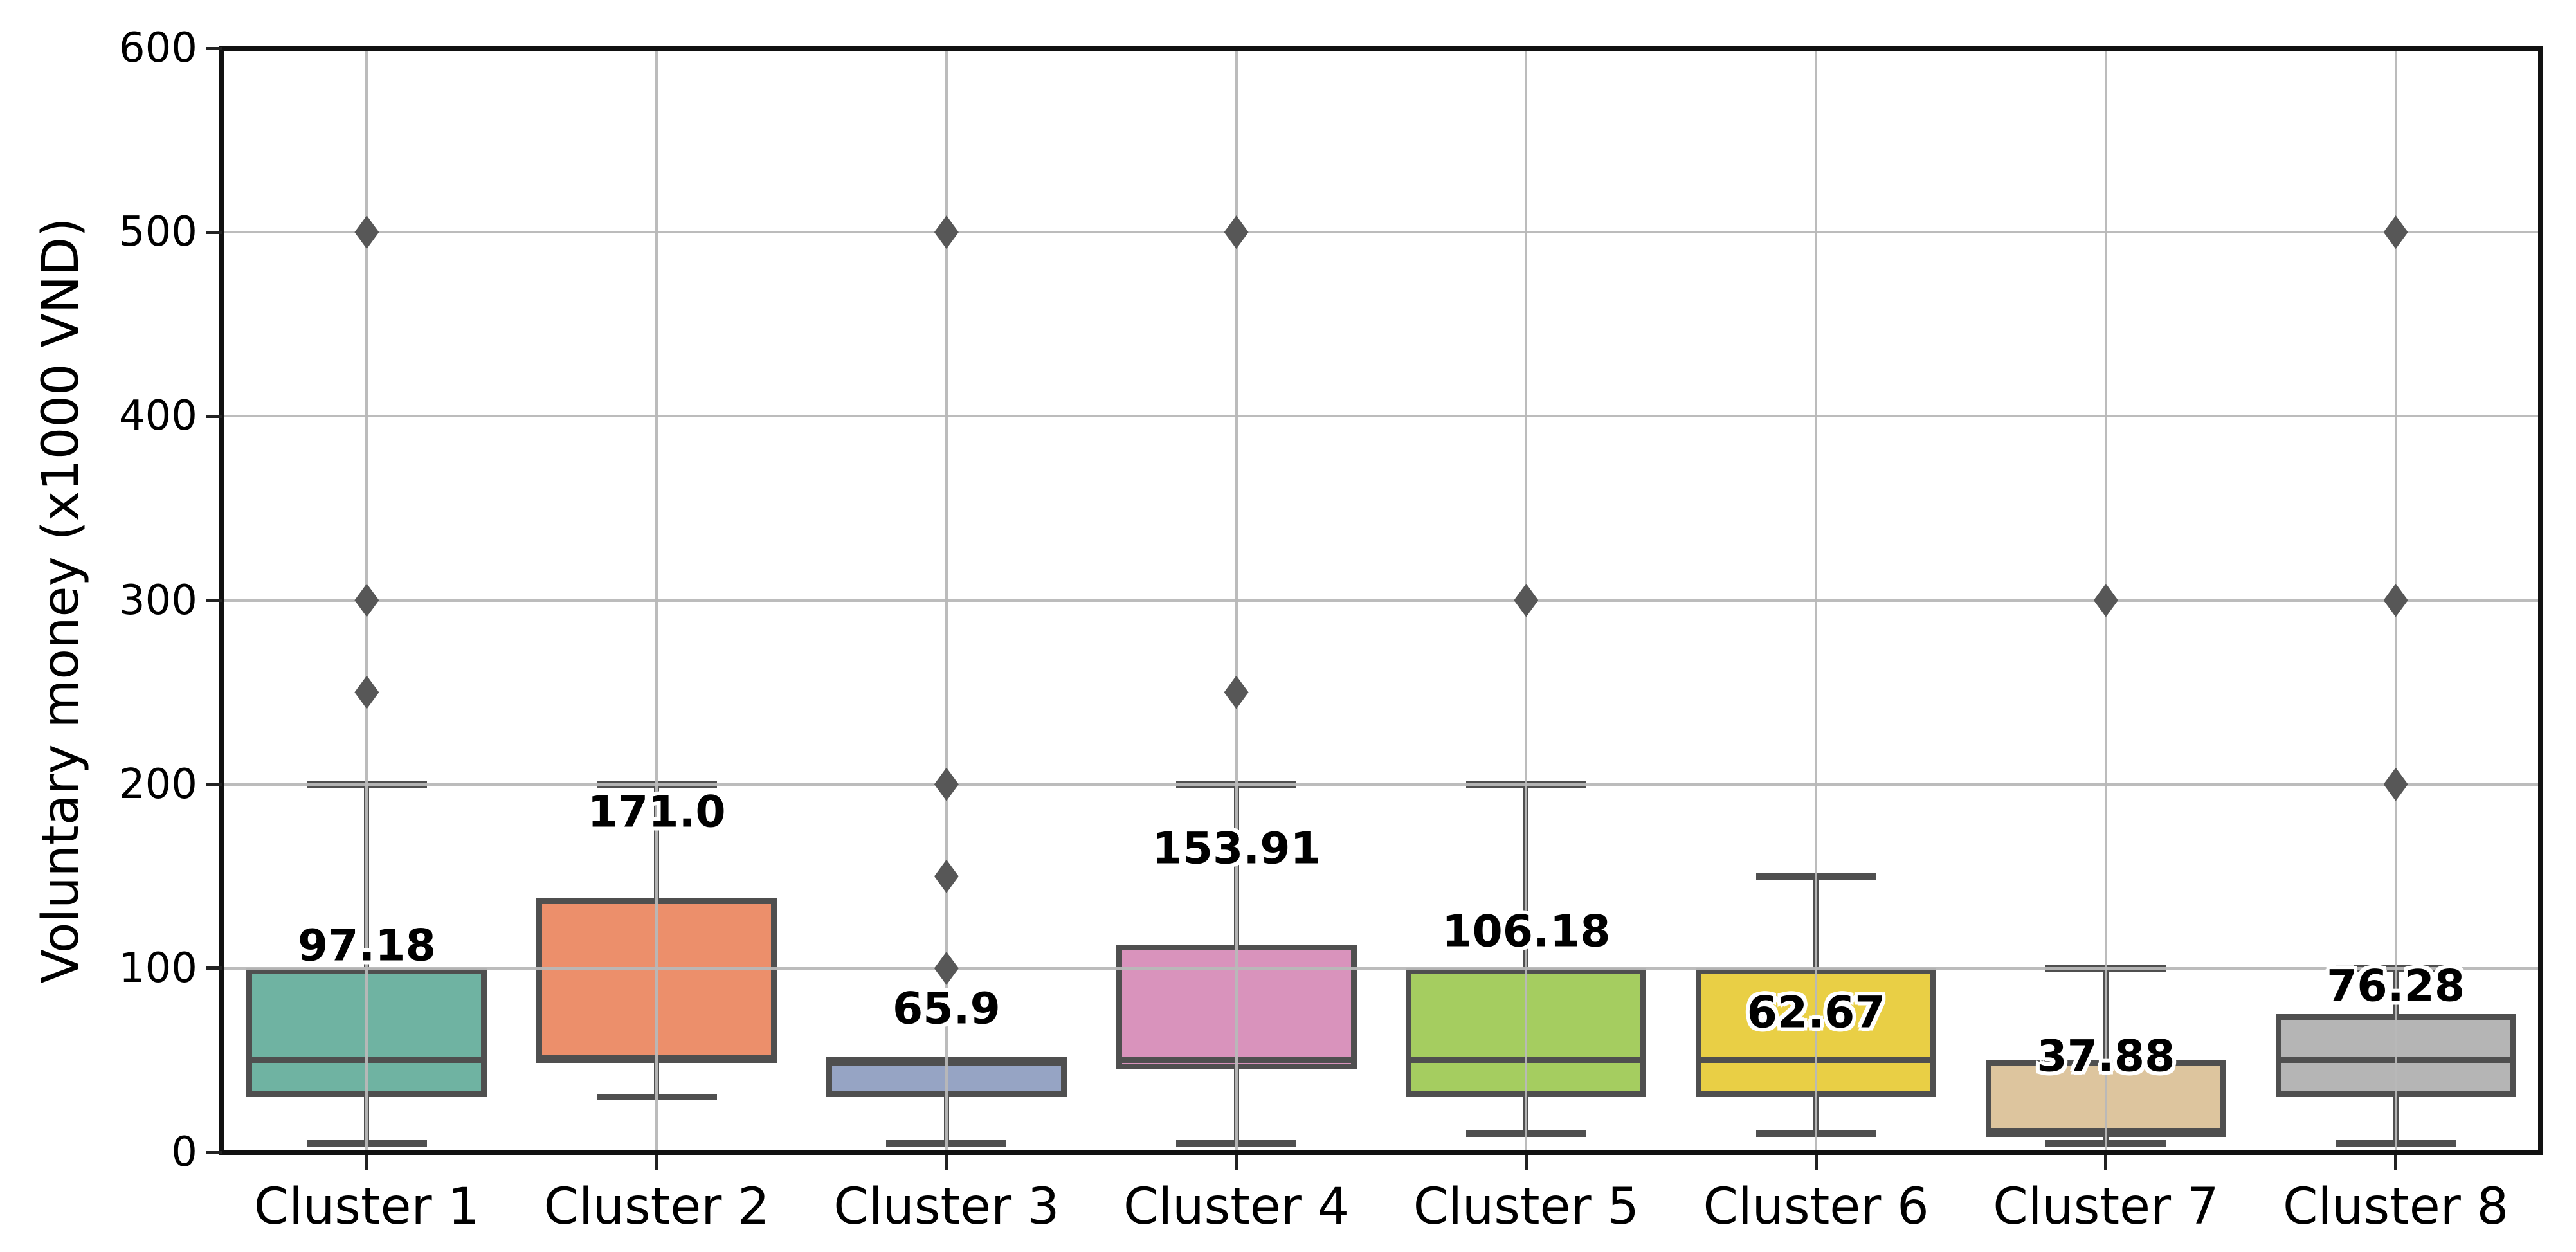  Describe the element at coordinates (946, 1009) in the screenshot. I see `mean-value-label: 65.9` at that location.